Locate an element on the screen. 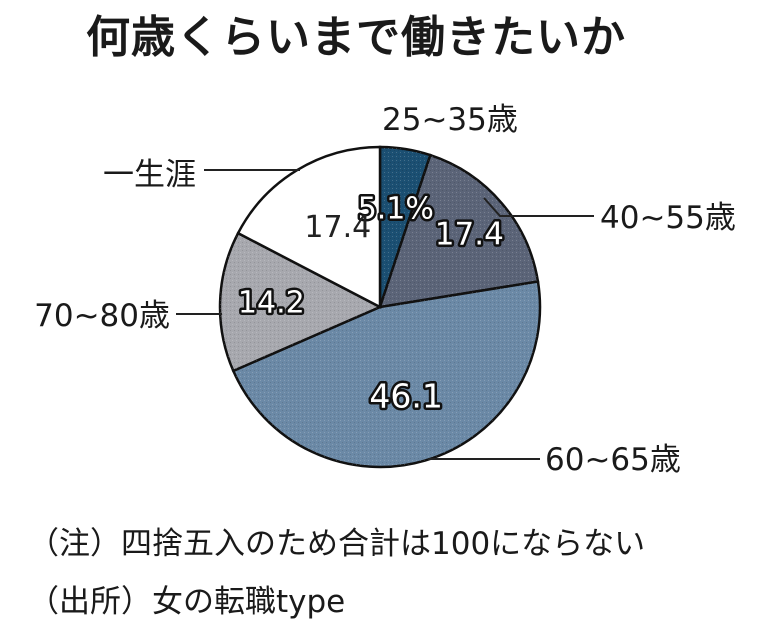 The image size is (758, 642). slice-2-value-label: 17.4 is located at coordinates (469, 234).